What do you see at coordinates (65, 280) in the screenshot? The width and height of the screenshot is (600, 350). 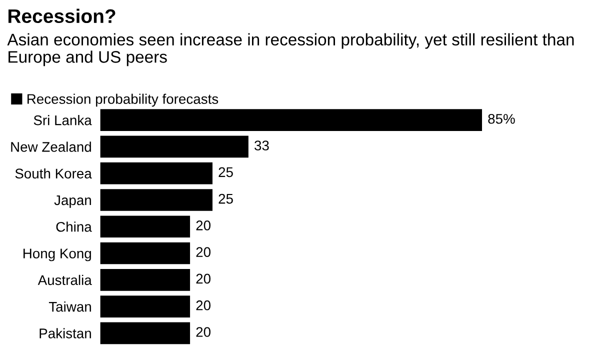 I see `y-tick-label: Australia` at bounding box center [65, 280].